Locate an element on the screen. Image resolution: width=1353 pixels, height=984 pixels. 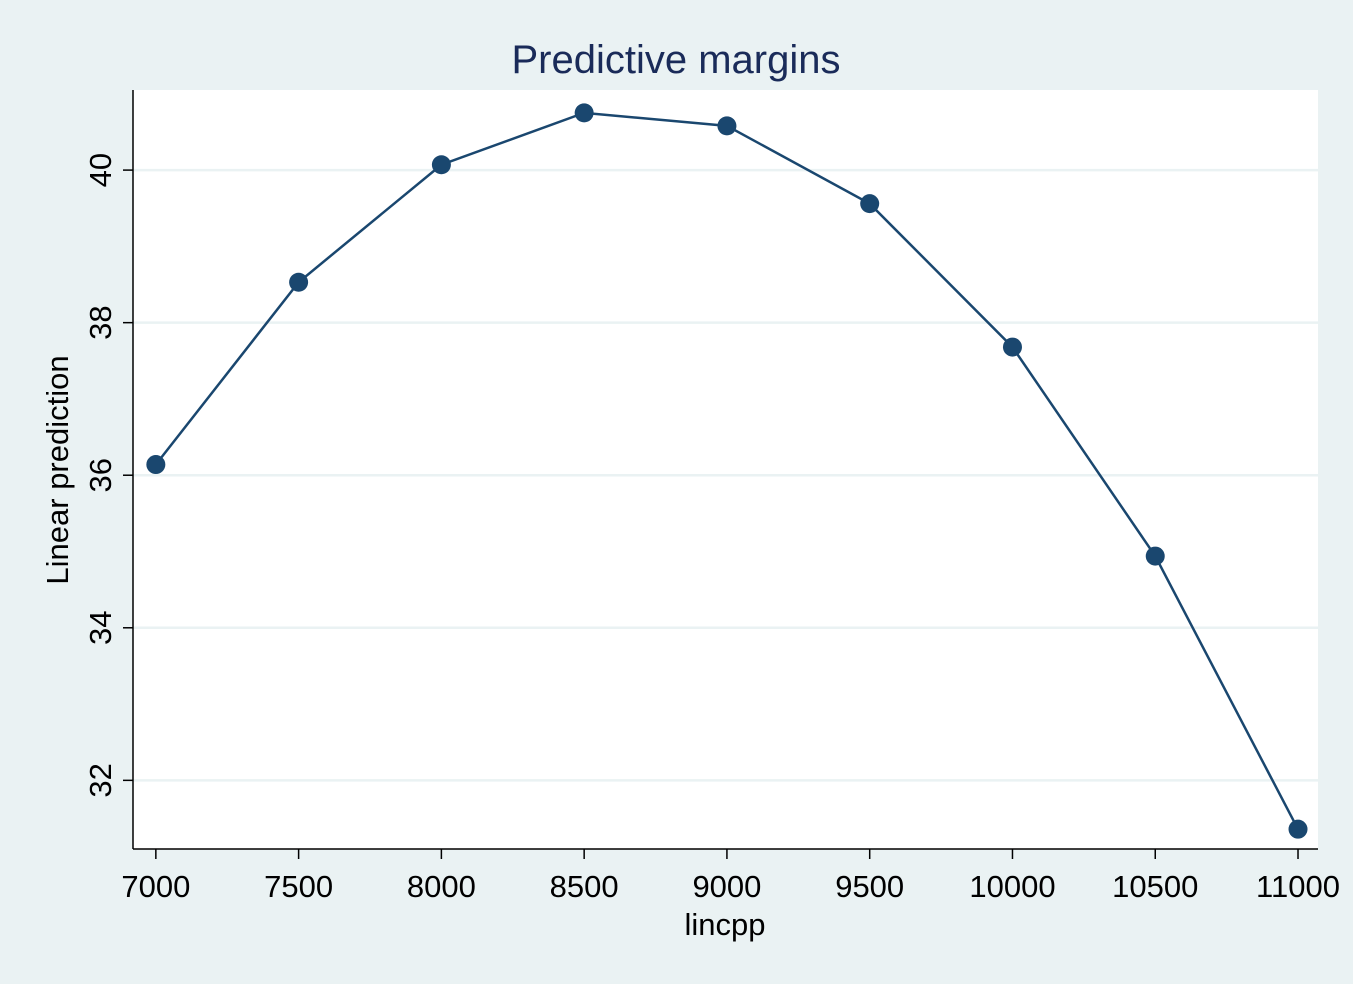
x-tick-label: 10000 is located at coordinates (1012, 886).